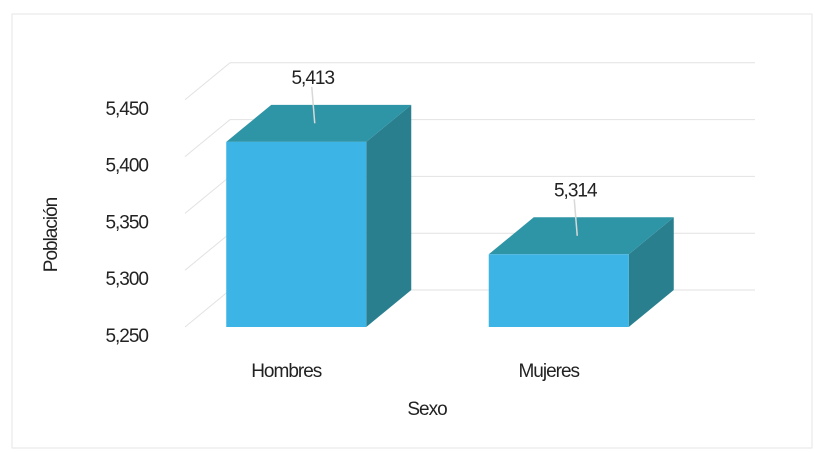 Image resolution: width=815 pixels, height=452 pixels. I want to click on x-tick-label: Hombres, so click(286, 371).